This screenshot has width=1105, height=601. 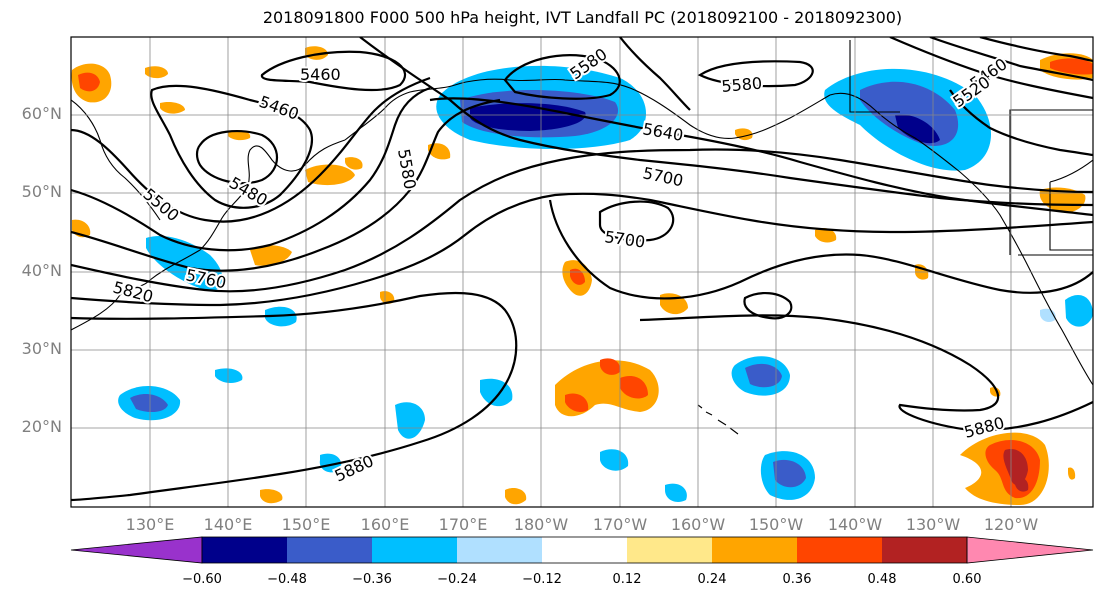 I want to click on lat-label: 40°N, so click(x=41, y=270).